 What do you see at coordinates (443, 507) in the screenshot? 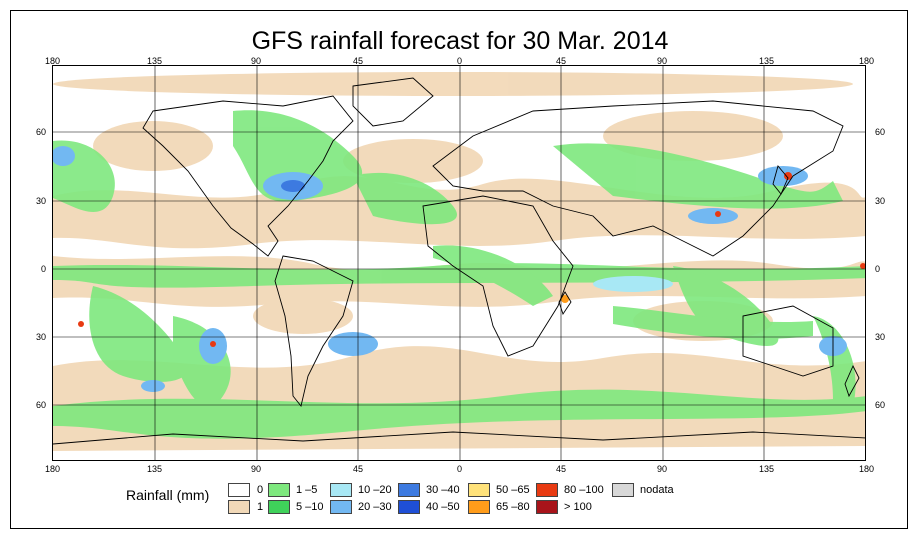
I see `legend-label: 40 –50` at bounding box center [443, 507].